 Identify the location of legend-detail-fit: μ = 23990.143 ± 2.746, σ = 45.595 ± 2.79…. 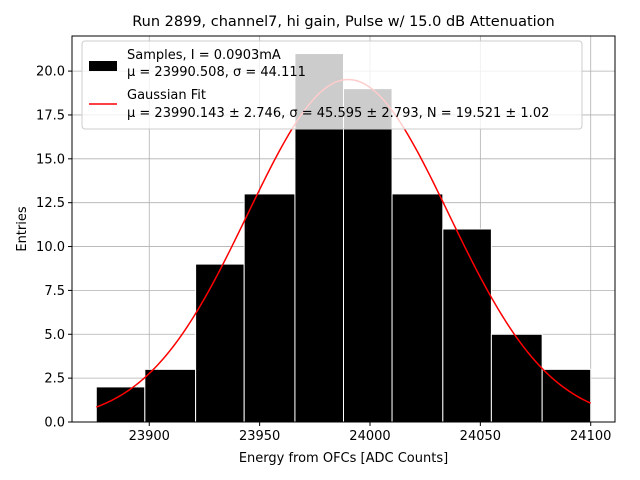
(338, 113).